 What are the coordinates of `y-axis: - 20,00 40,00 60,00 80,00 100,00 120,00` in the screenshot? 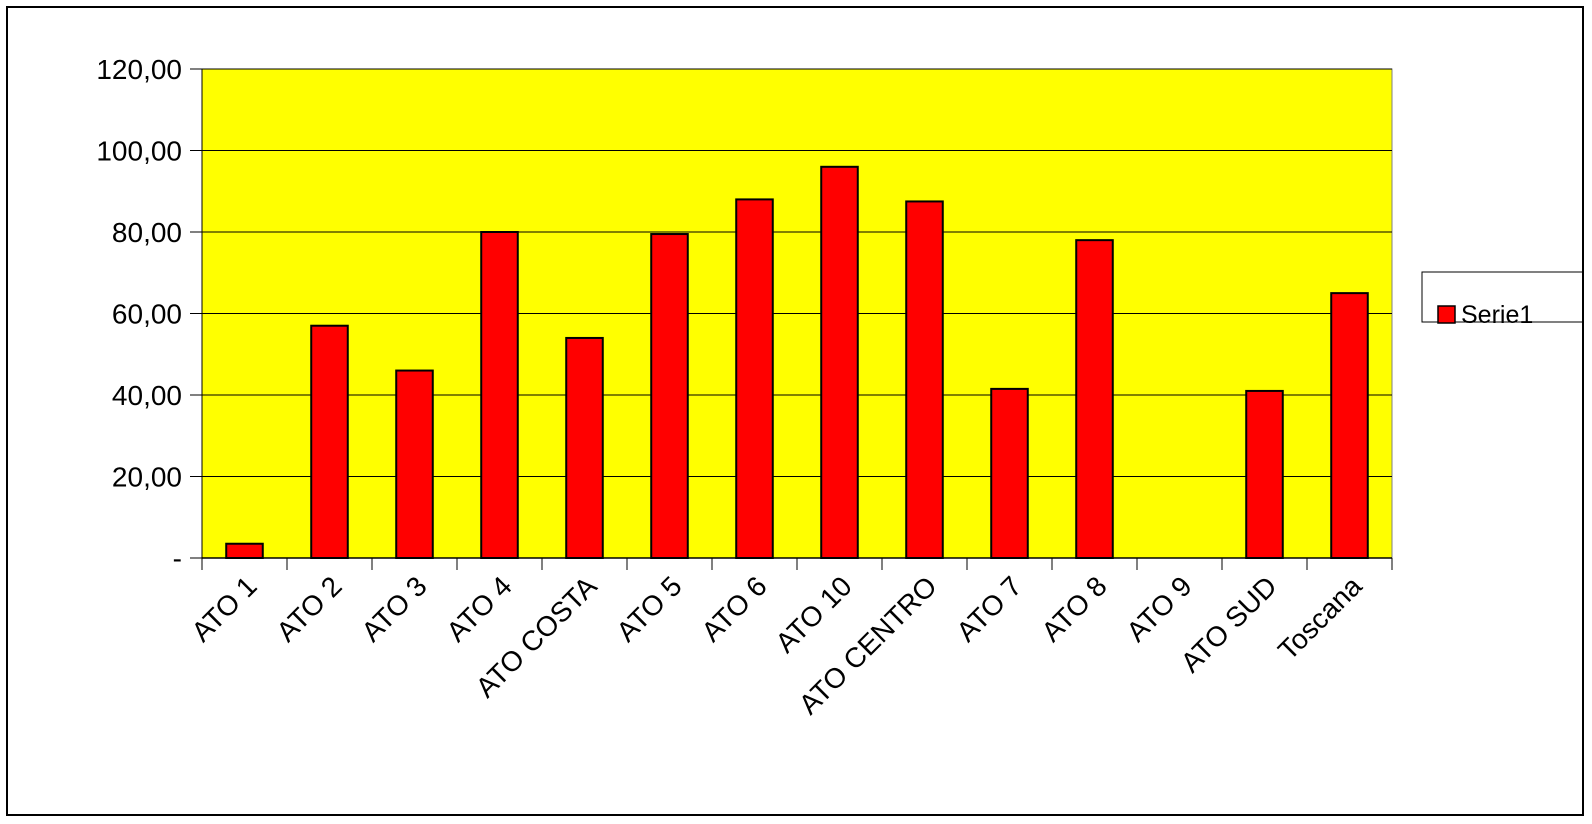 It's located at (149, 314).